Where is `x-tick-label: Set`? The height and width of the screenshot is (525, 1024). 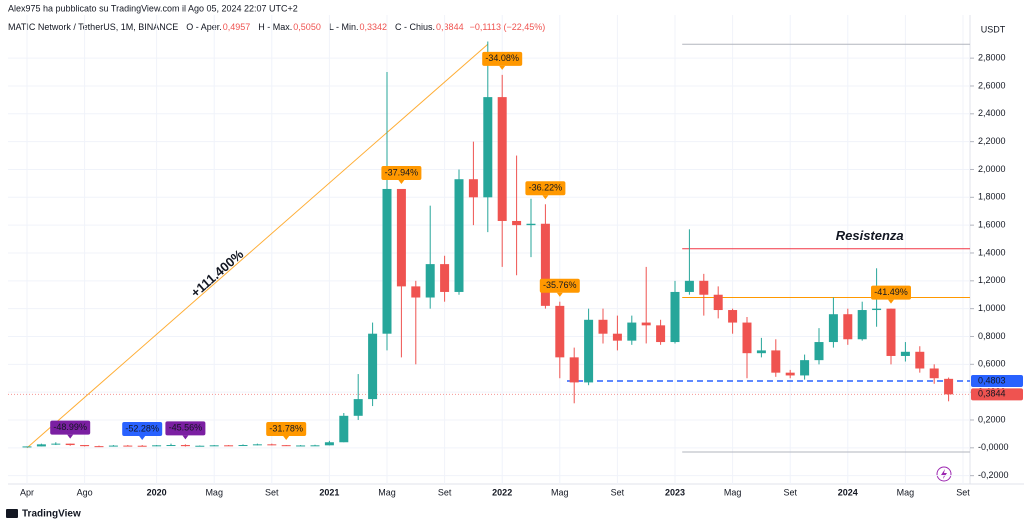 x-tick-label: Set is located at coordinates (445, 492).